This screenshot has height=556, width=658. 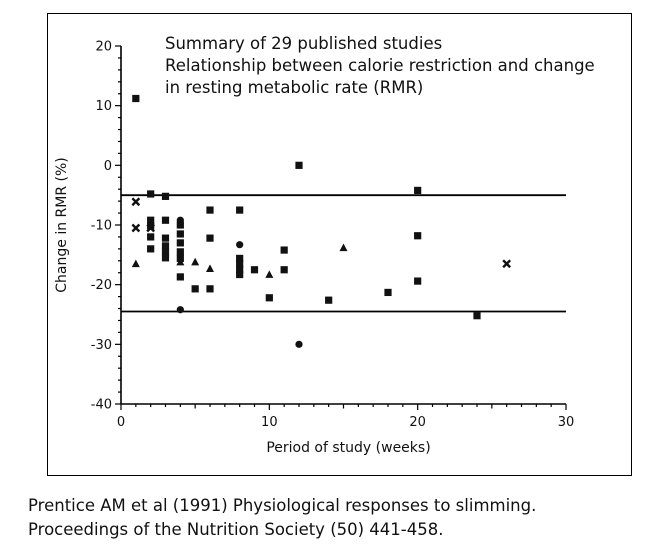 I want to click on y-tick-label: 0, so click(x=108, y=166).